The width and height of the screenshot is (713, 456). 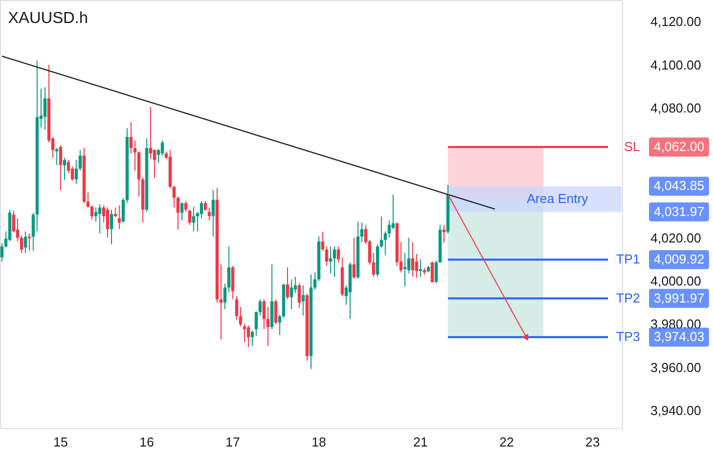 What do you see at coordinates (557, 198) in the screenshot?
I see `band-label: Area Entry` at bounding box center [557, 198].